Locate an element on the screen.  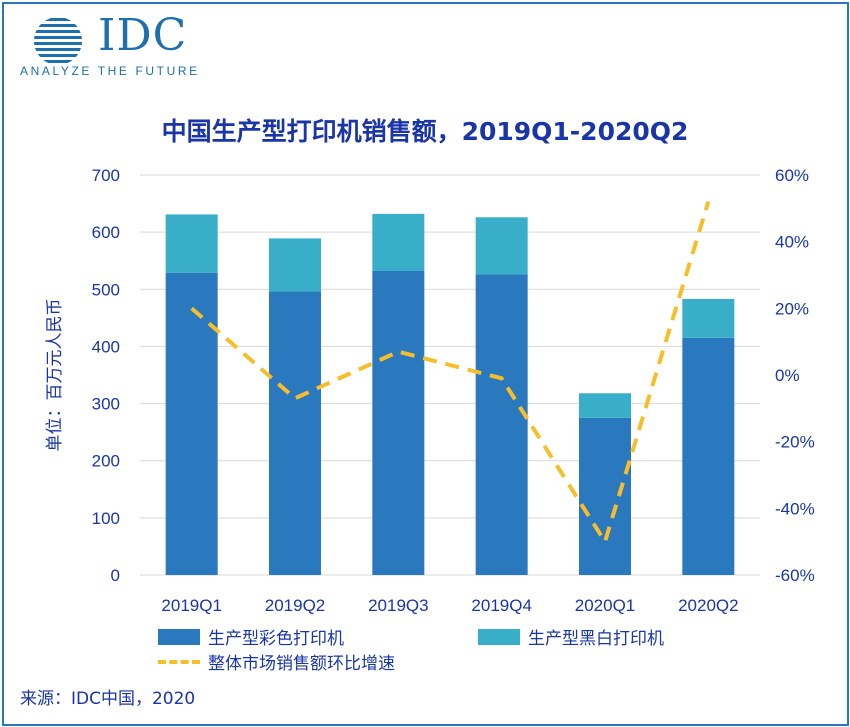
y2-tick-label: 20% is located at coordinates (792, 308).